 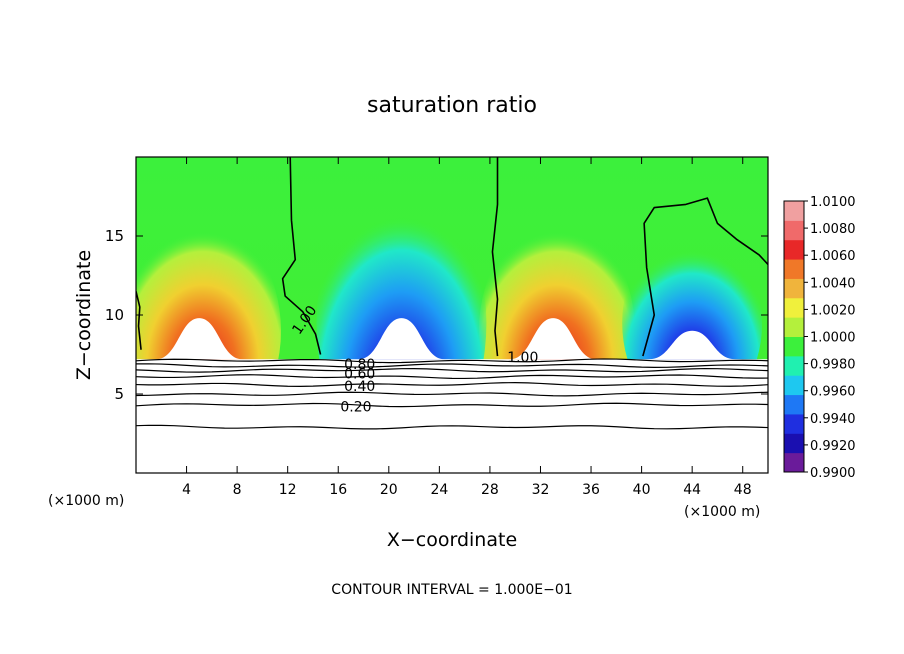 I want to click on colorbar-tick-label: 1.0060, so click(x=833, y=256).